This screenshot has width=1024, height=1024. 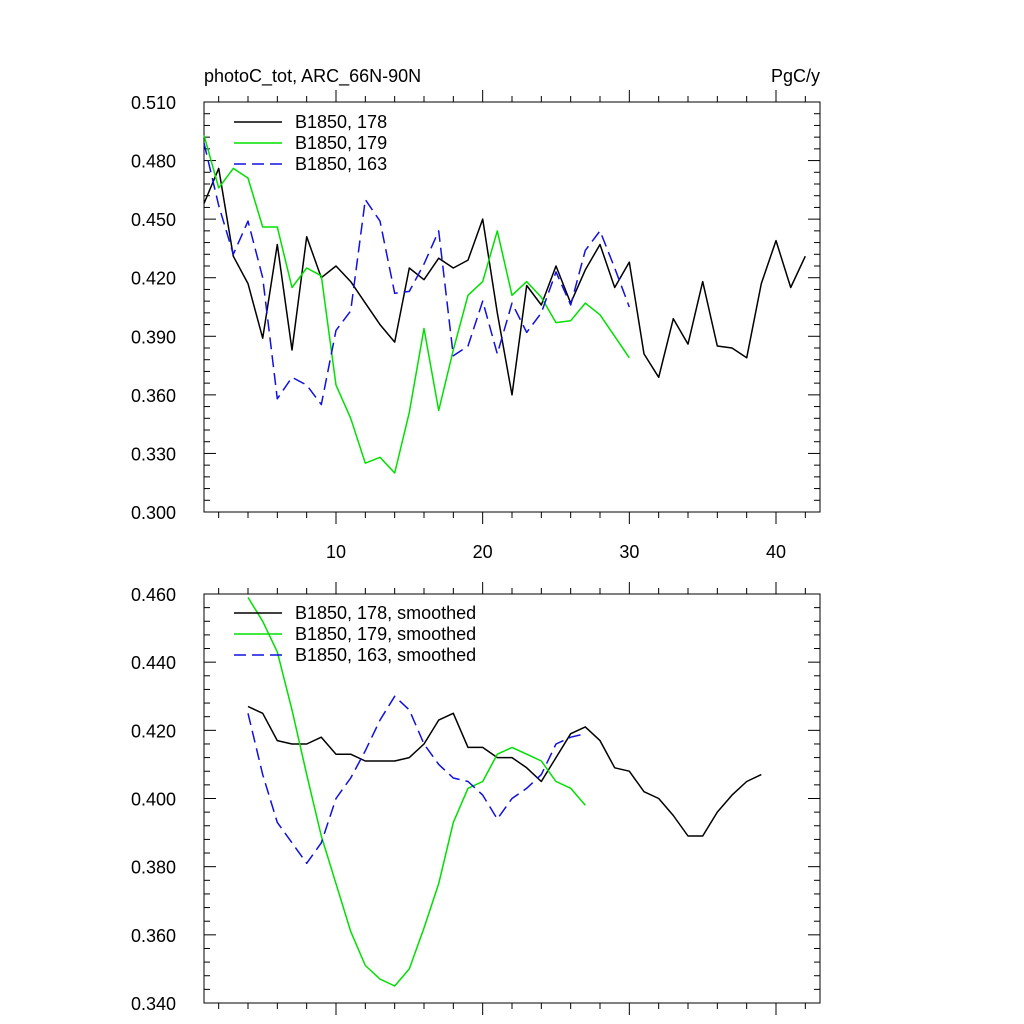 What do you see at coordinates (341, 143) in the screenshot?
I see `legend-label: B1850, 179` at bounding box center [341, 143].